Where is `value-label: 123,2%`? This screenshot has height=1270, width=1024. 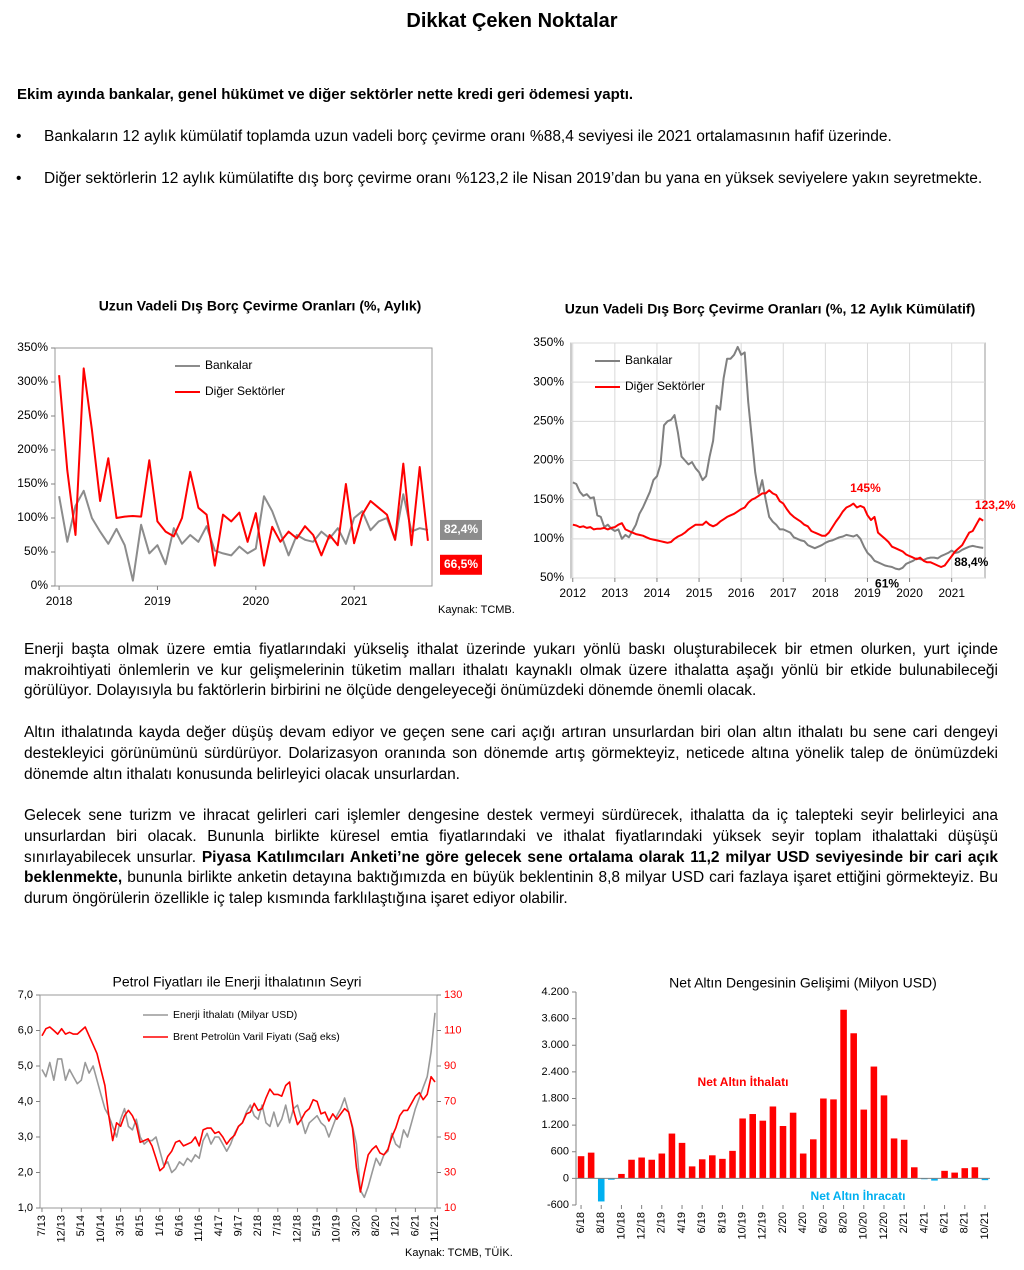
value-label: 123,2% is located at coordinates (995, 505).